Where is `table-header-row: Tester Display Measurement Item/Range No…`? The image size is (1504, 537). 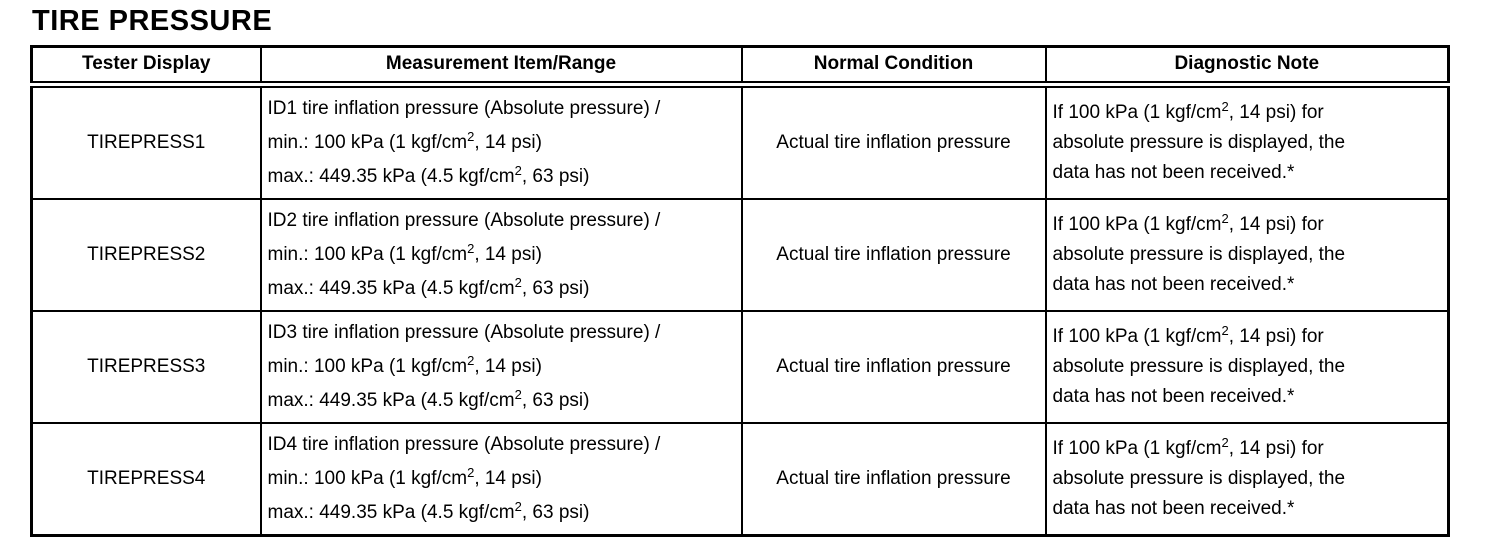
table-header-row: Tester Display Measurement Item/Range No… is located at coordinates (740, 66).